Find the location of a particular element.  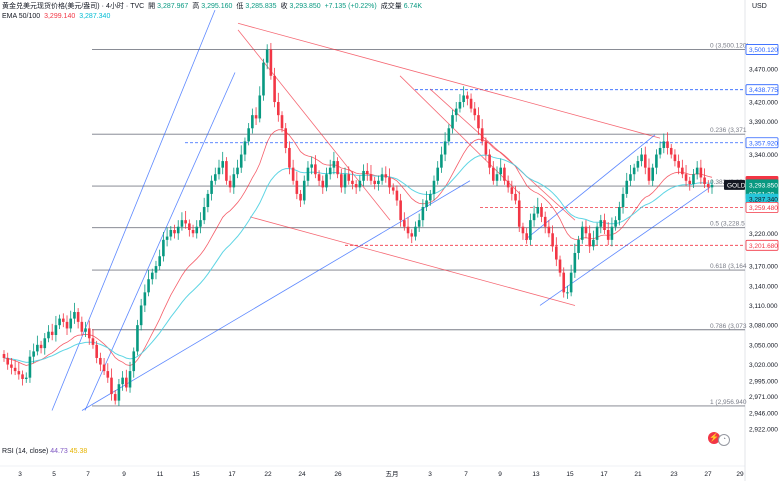

close-label: 收 is located at coordinates (284, 6).